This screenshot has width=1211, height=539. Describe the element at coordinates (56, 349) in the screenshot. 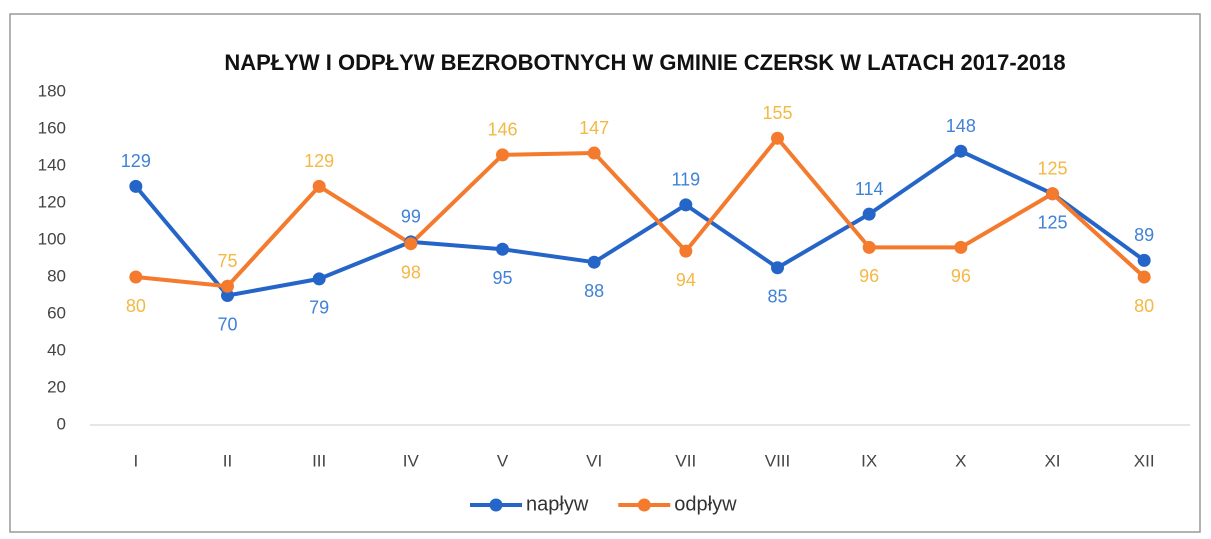

I see `y-tick-label: 40` at that location.